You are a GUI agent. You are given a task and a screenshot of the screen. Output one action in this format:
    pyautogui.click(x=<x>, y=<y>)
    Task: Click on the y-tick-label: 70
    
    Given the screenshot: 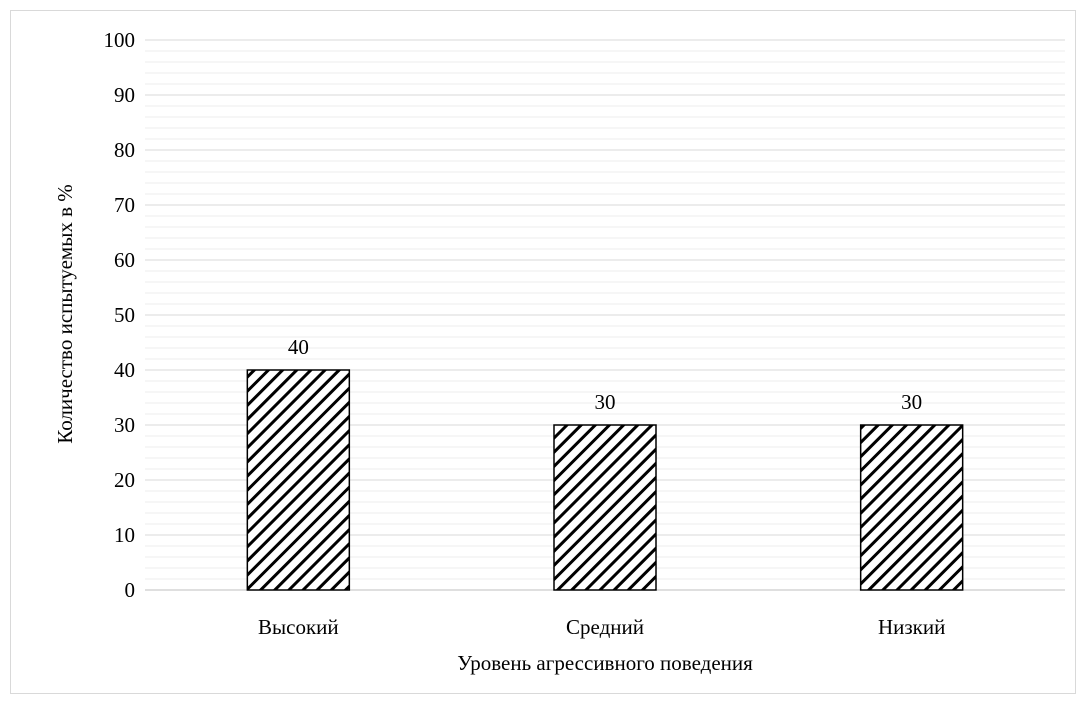 What is the action you would take?
    pyautogui.click(x=124, y=205)
    